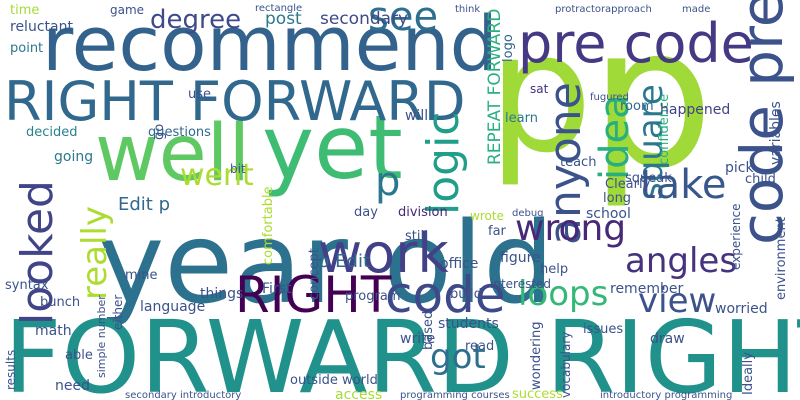 The height and width of the screenshot is (400, 800). Describe the element at coordinates (468, 324) in the screenshot. I see `word: students` at that location.